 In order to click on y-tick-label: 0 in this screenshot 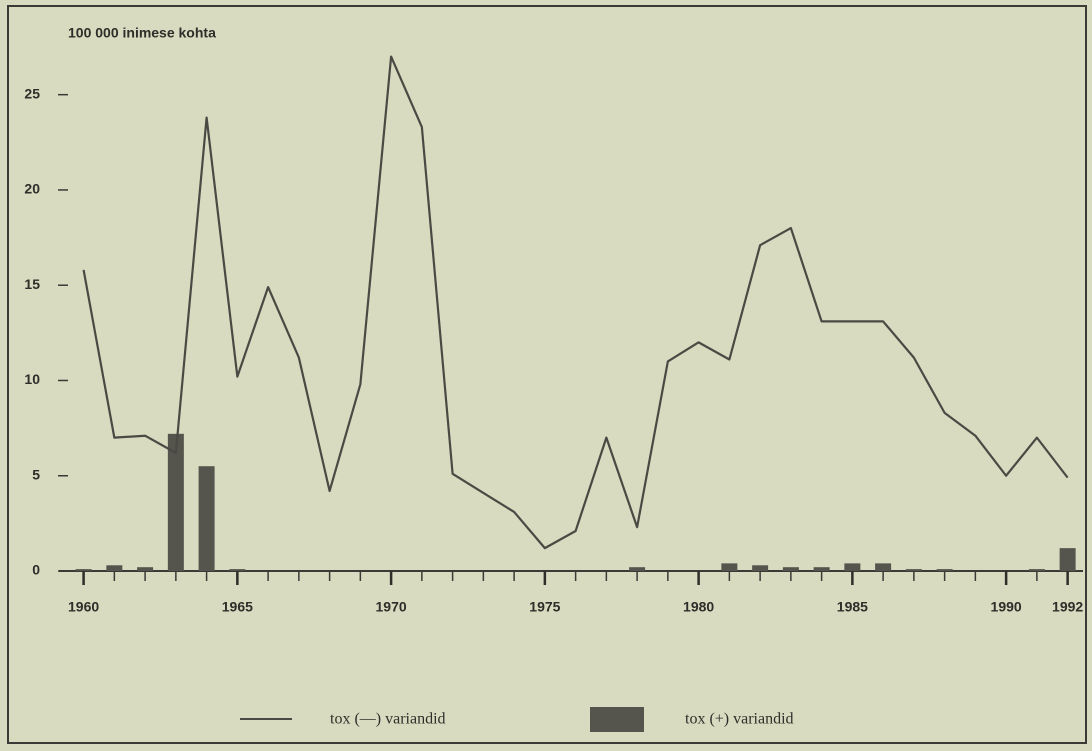, I will do `click(36, 570)`.